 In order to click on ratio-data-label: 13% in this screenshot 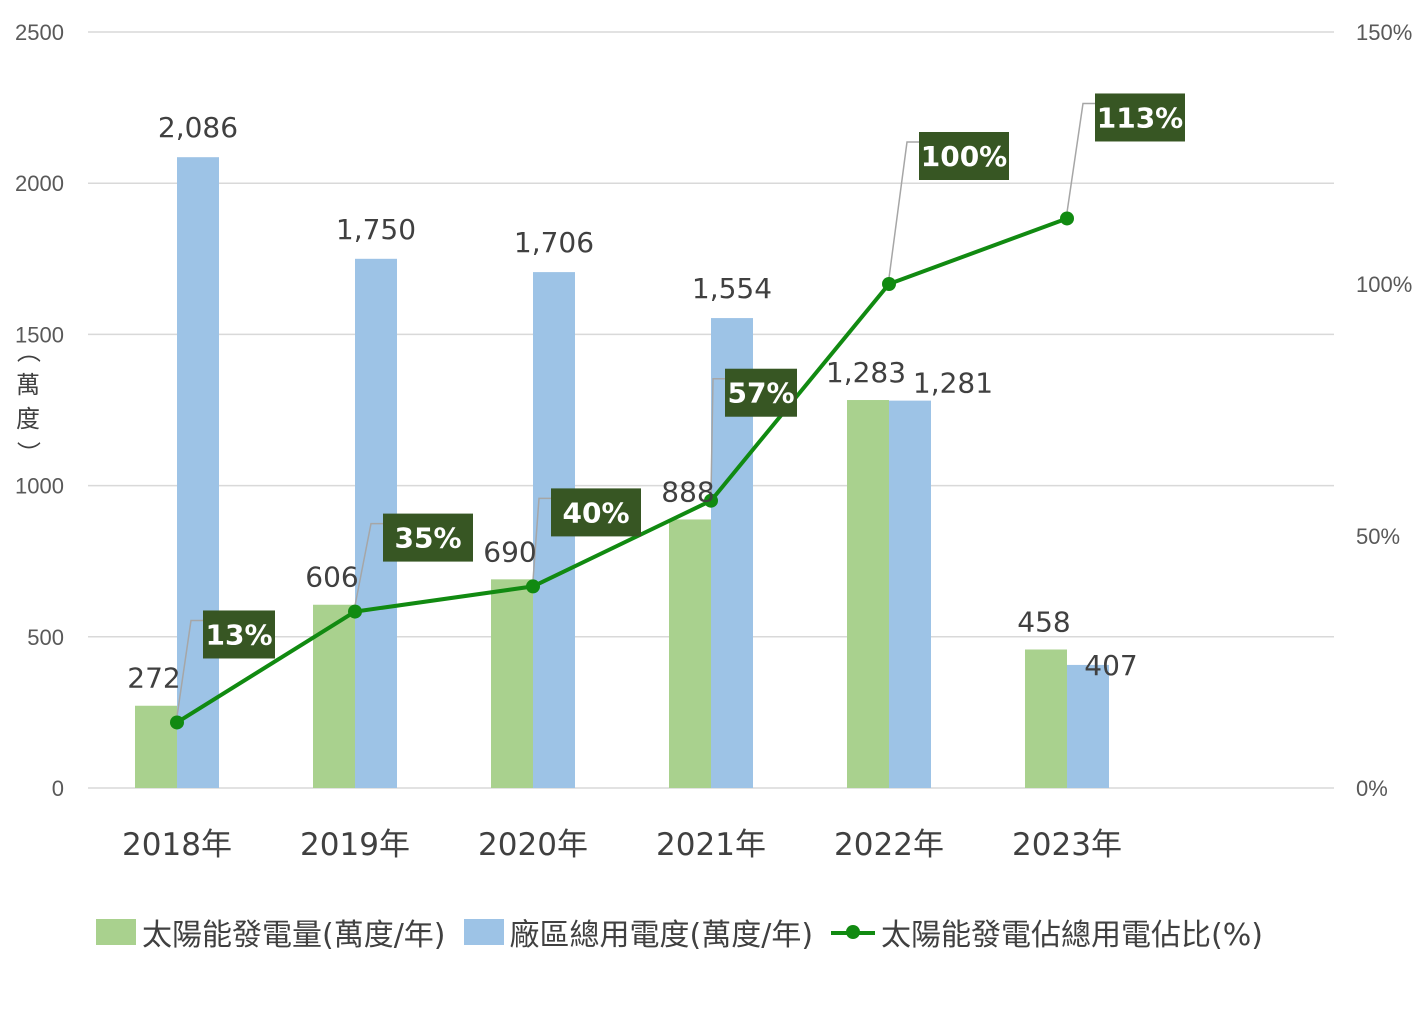, I will do `click(238, 634)`.